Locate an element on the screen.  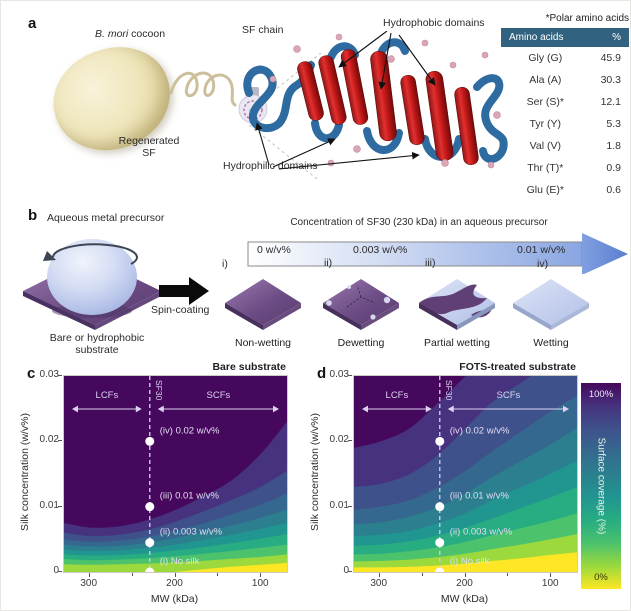
stage-caption-partial-wetting: Partial wetting is located at coordinates (457, 343).